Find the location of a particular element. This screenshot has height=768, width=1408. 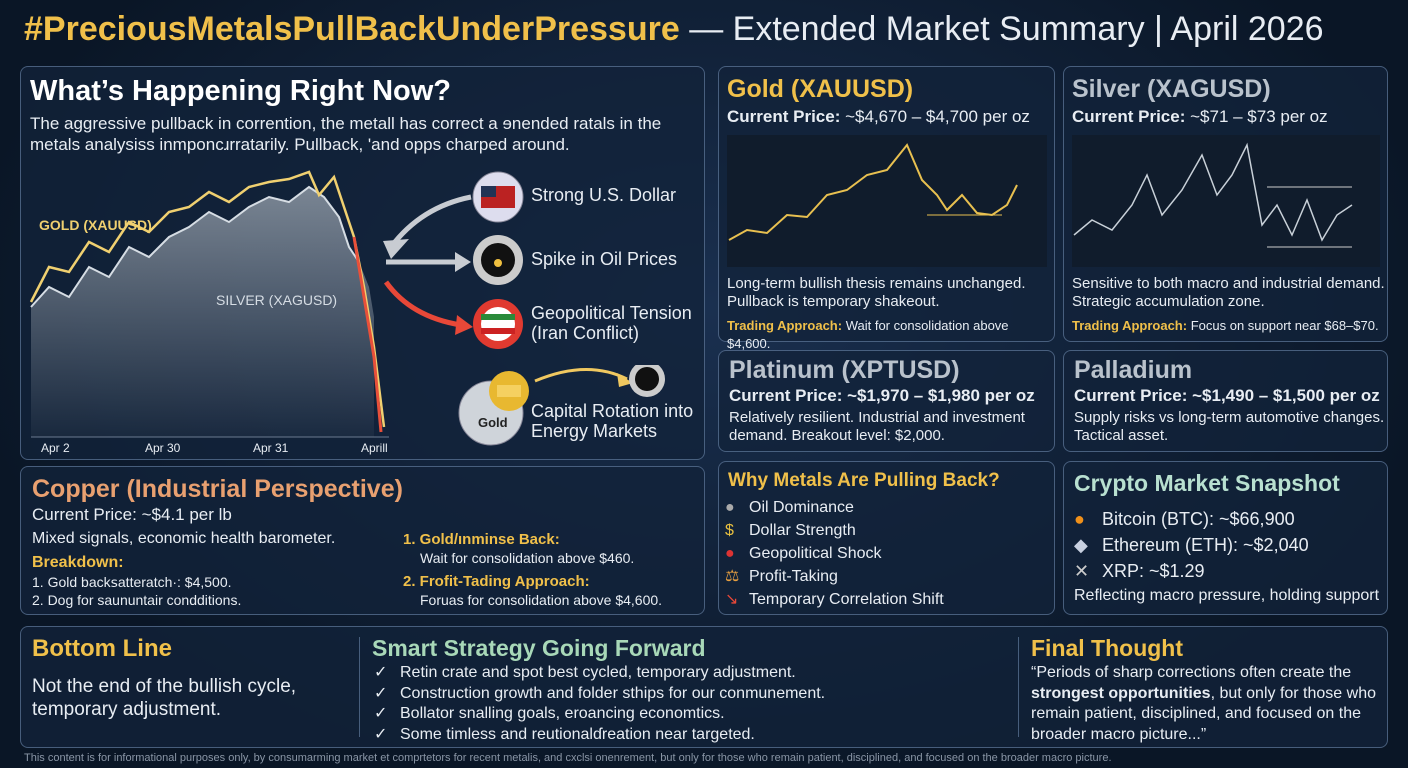

driver: Strong U.S. Dollar is located at coordinates (604, 195).